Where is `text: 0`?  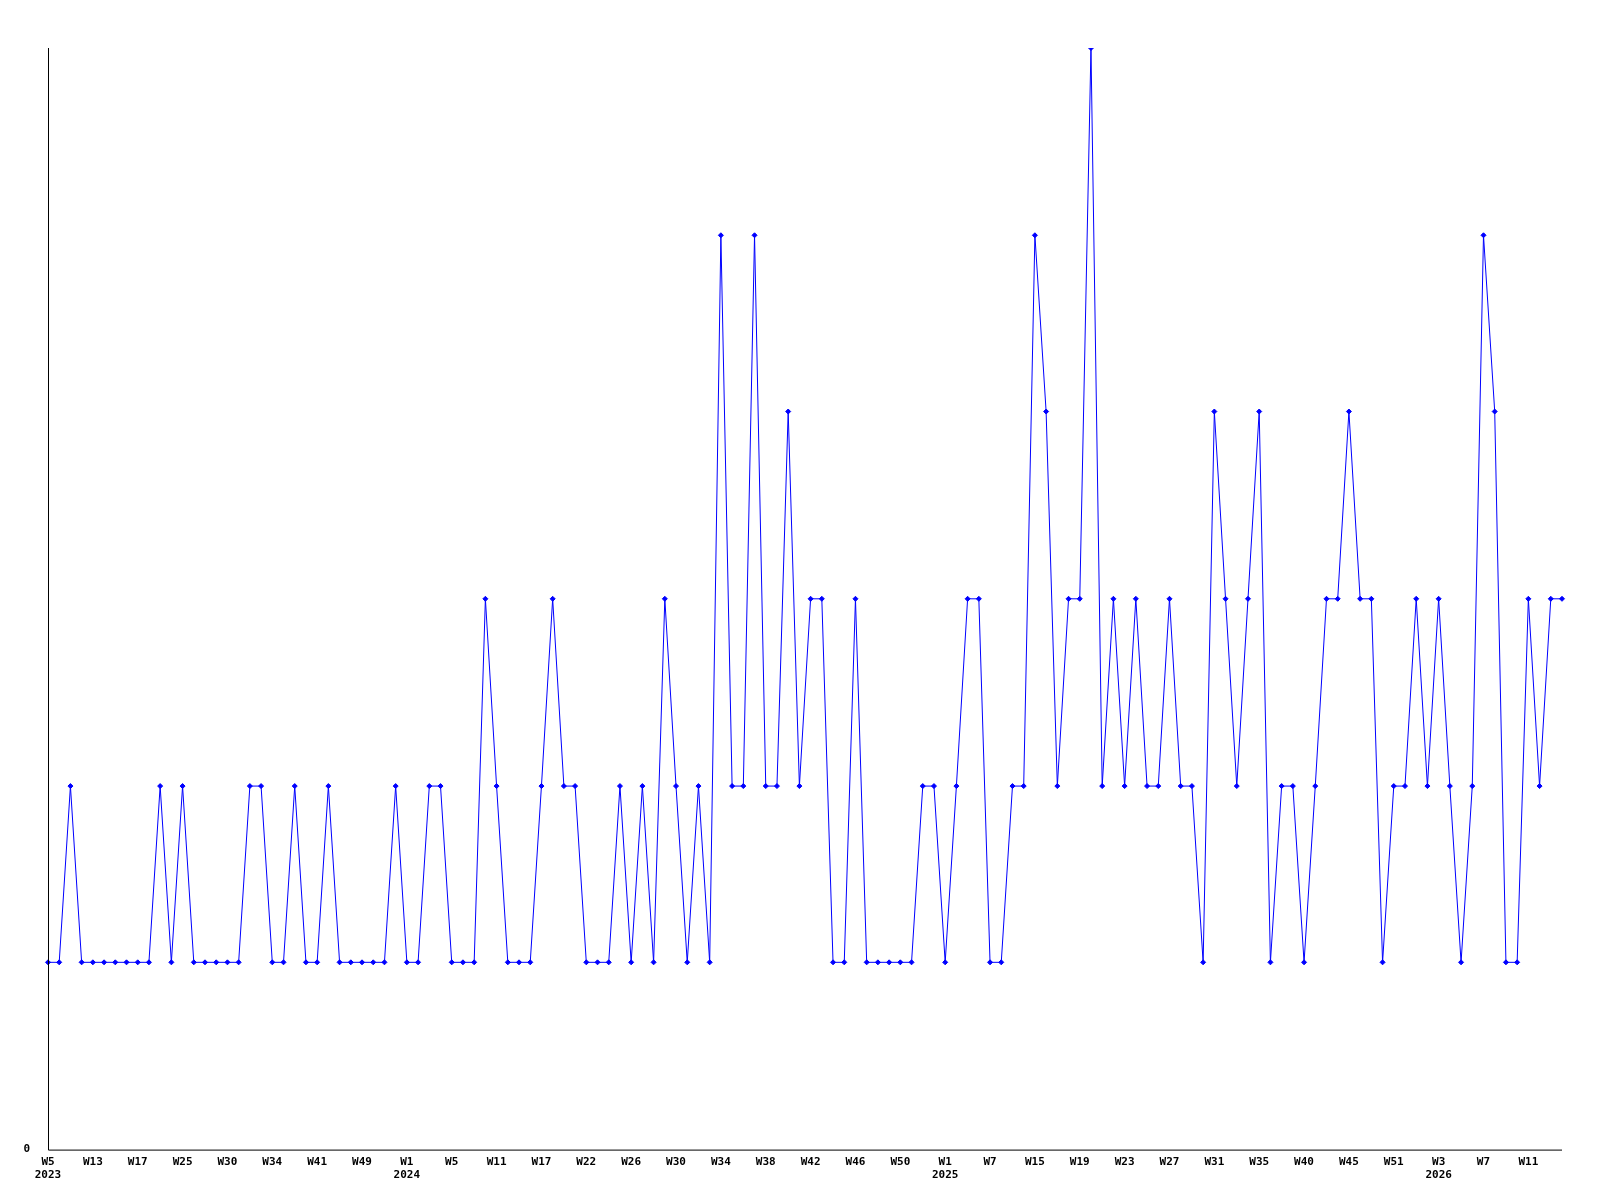
text: 0 is located at coordinates (26, 1149).